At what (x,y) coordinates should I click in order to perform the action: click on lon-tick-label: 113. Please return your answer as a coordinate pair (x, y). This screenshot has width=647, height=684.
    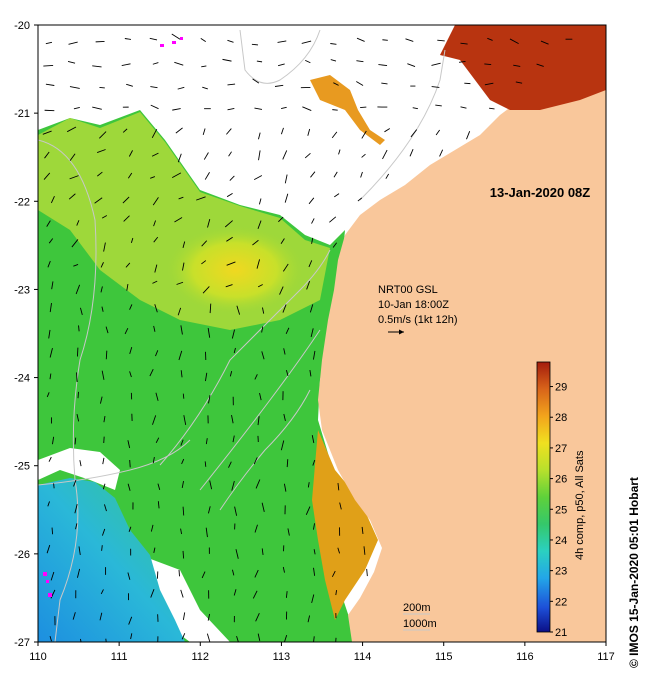
    Looking at the image, I should click on (282, 657).